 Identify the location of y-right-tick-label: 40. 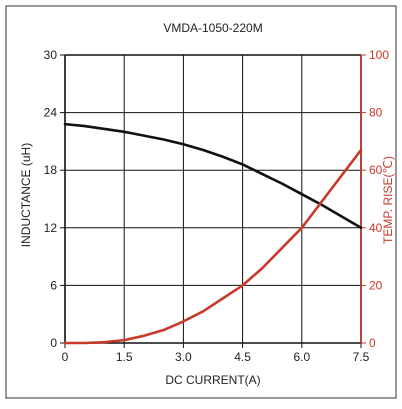
(376, 228).